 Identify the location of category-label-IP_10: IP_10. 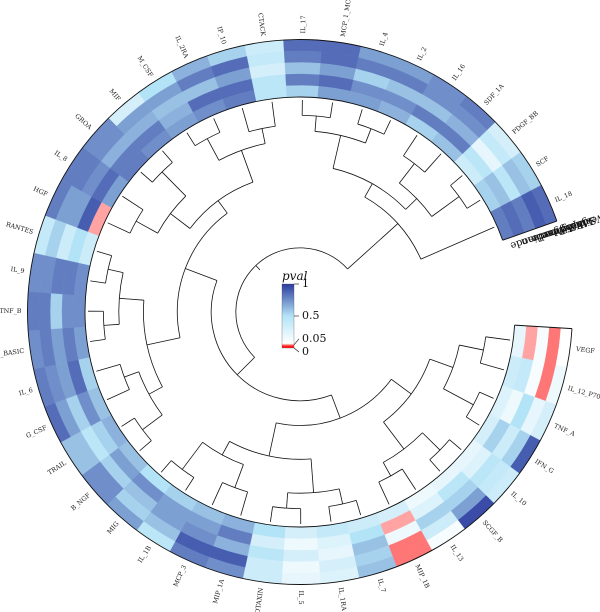
(221, 35).